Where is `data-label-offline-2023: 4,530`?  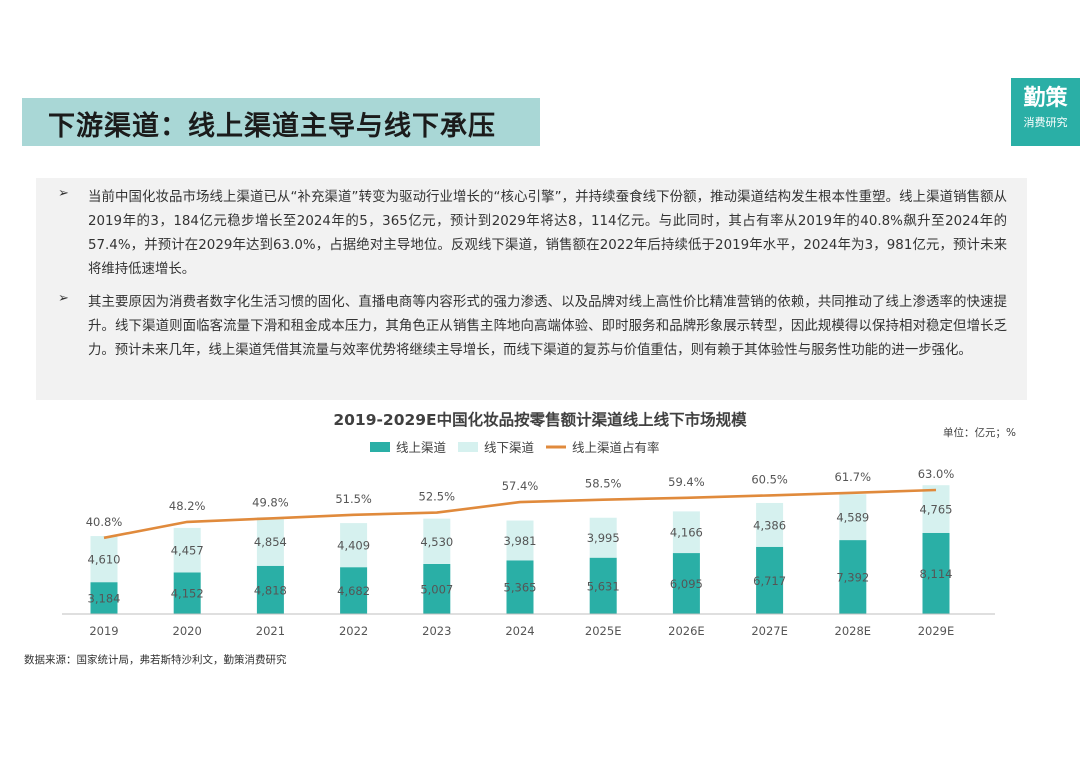 data-label-offline-2023: 4,530 is located at coordinates (436, 542).